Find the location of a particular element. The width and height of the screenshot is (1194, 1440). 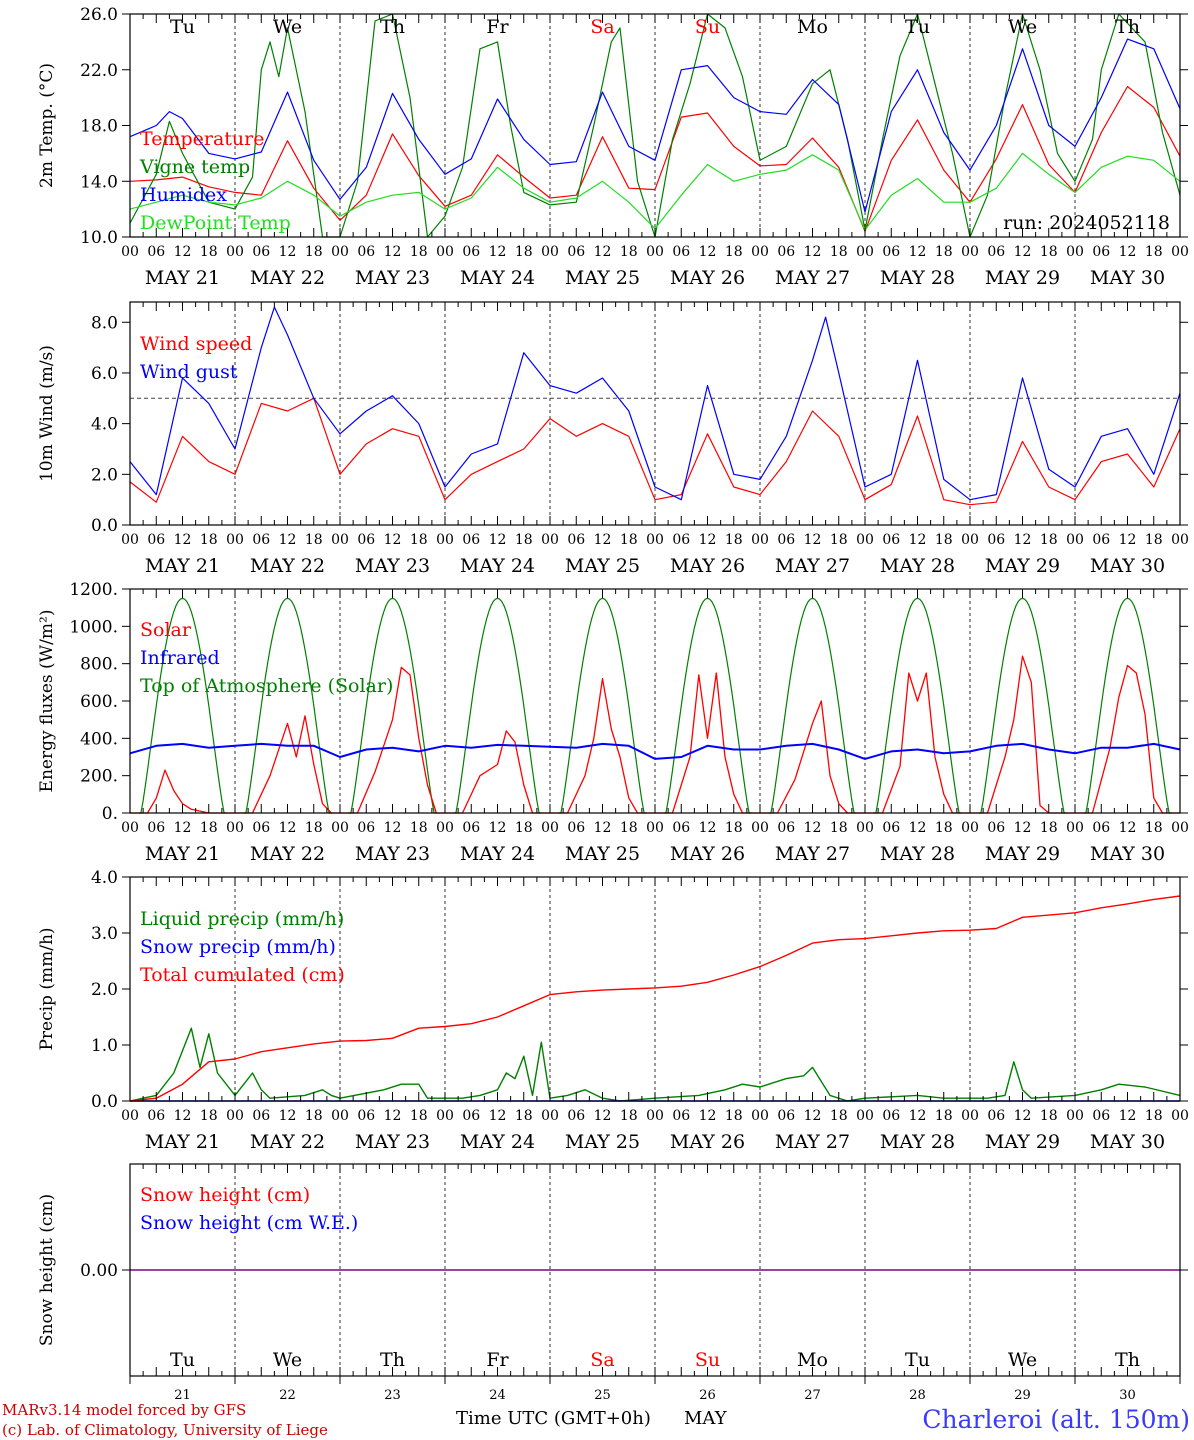

series-infrared is located at coordinates (655, 751).